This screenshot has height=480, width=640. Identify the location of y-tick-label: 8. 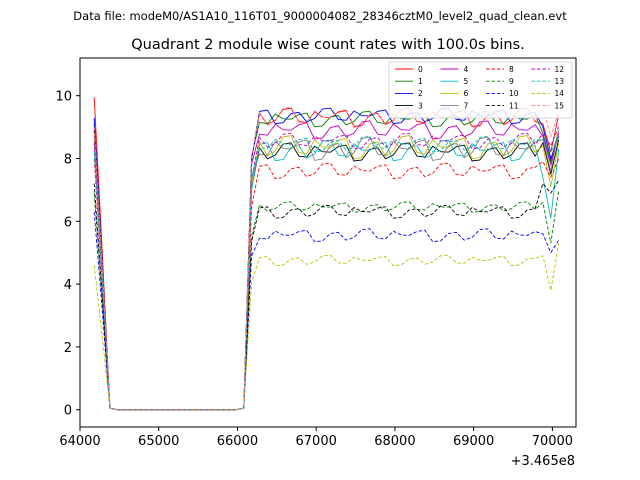
(68, 159).